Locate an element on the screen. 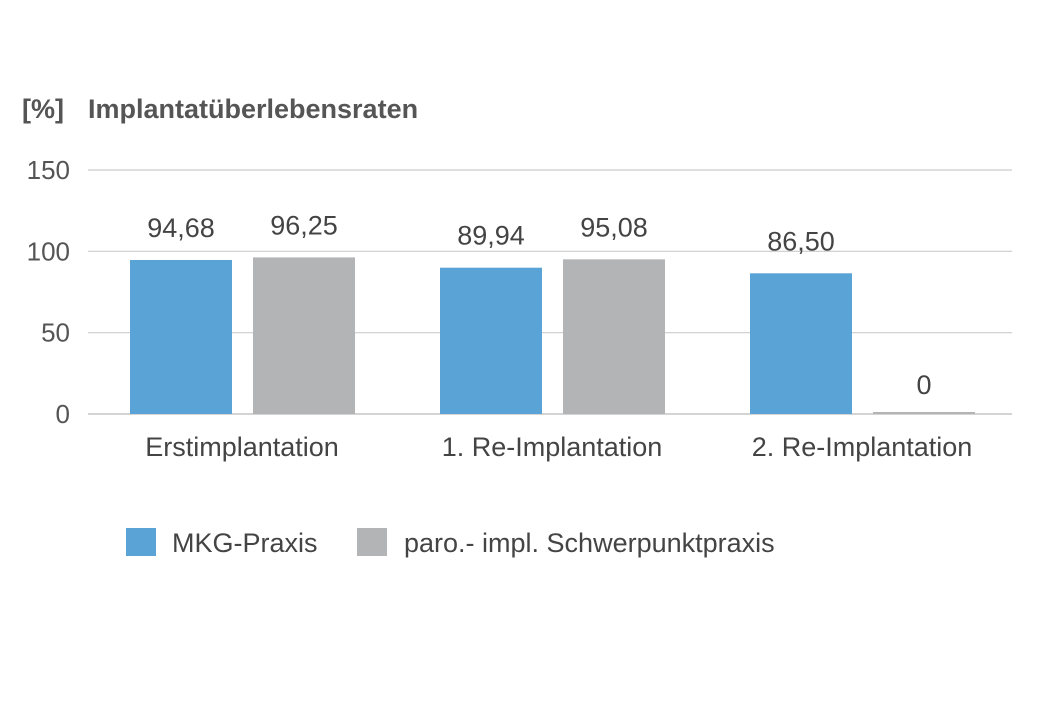 The width and height of the screenshot is (1050, 701). category-label: 1. Re-Implantation is located at coordinates (552, 447).